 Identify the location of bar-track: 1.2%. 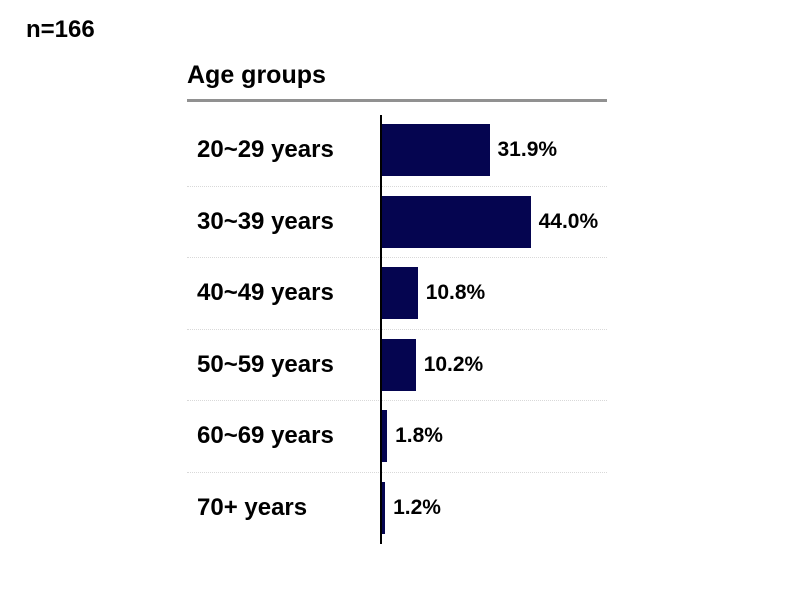
(494, 509).